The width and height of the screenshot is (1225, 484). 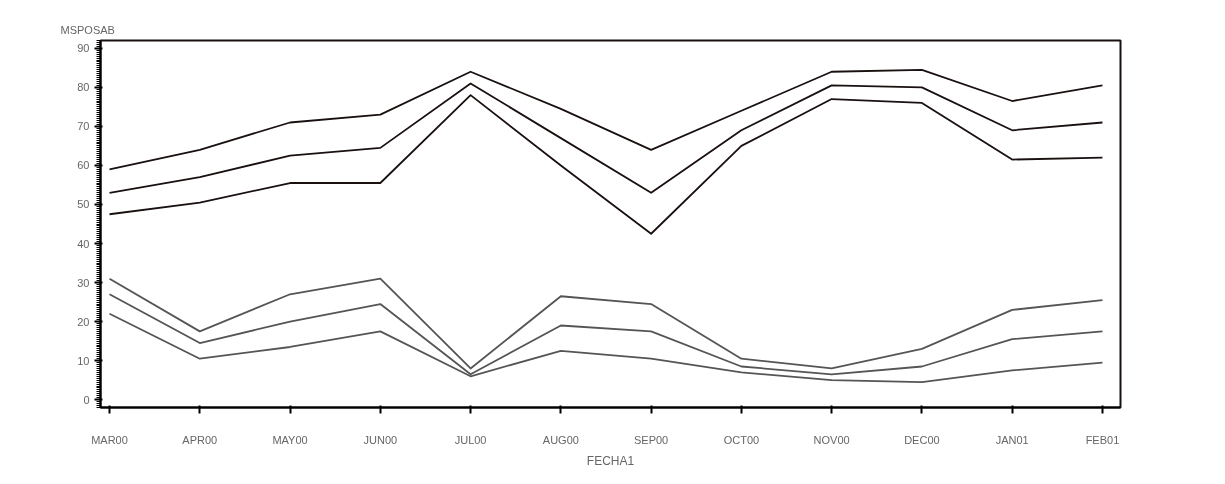 What do you see at coordinates (1102, 439) in the screenshot?
I see `x-tick-label: FEB01` at bounding box center [1102, 439].